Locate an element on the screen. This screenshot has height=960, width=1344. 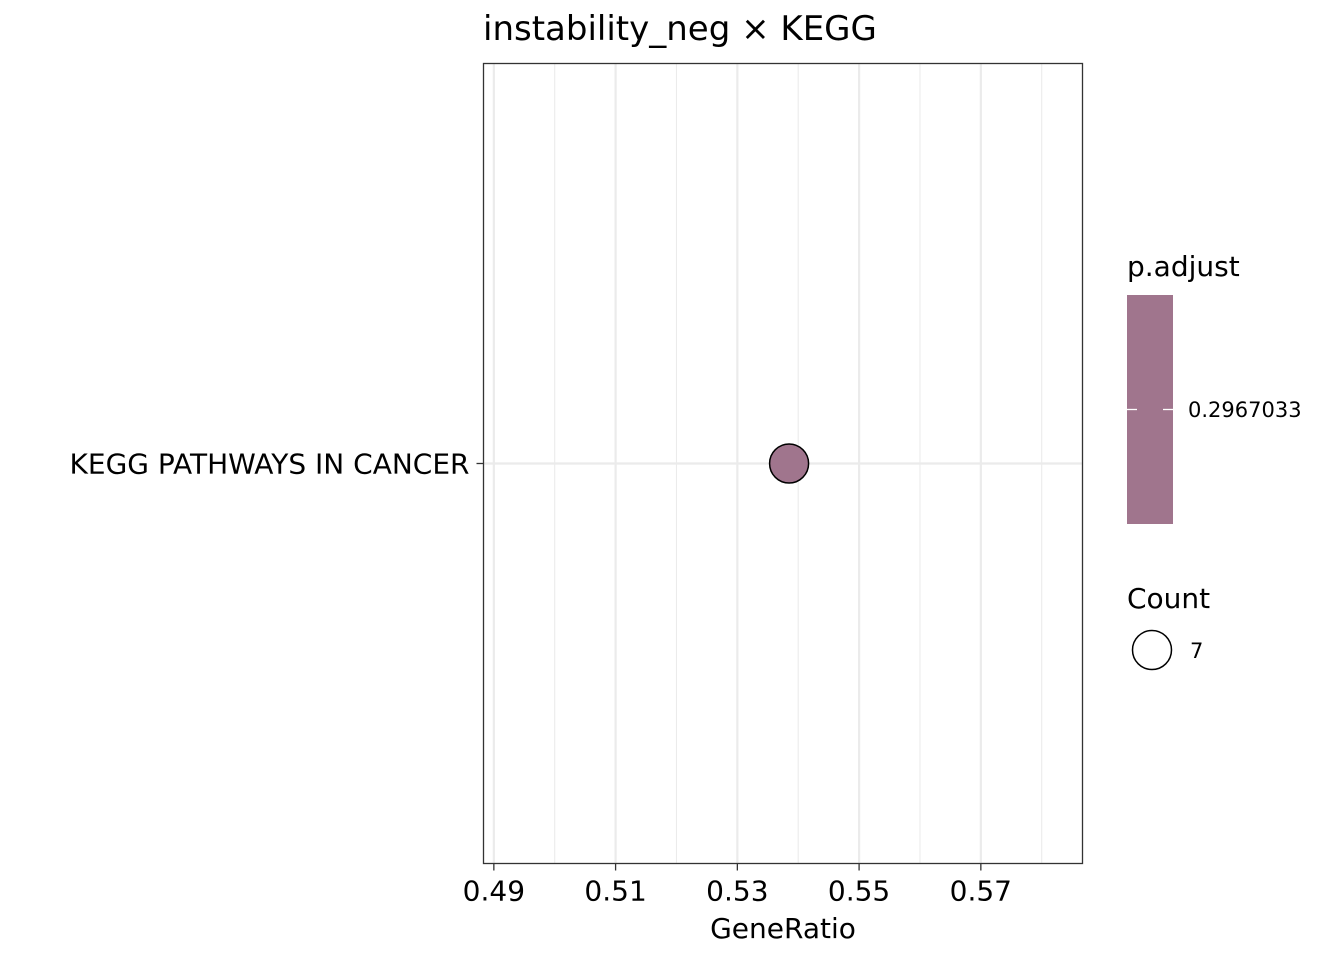
x-tick-label: 0.55 is located at coordinates (859, 891).